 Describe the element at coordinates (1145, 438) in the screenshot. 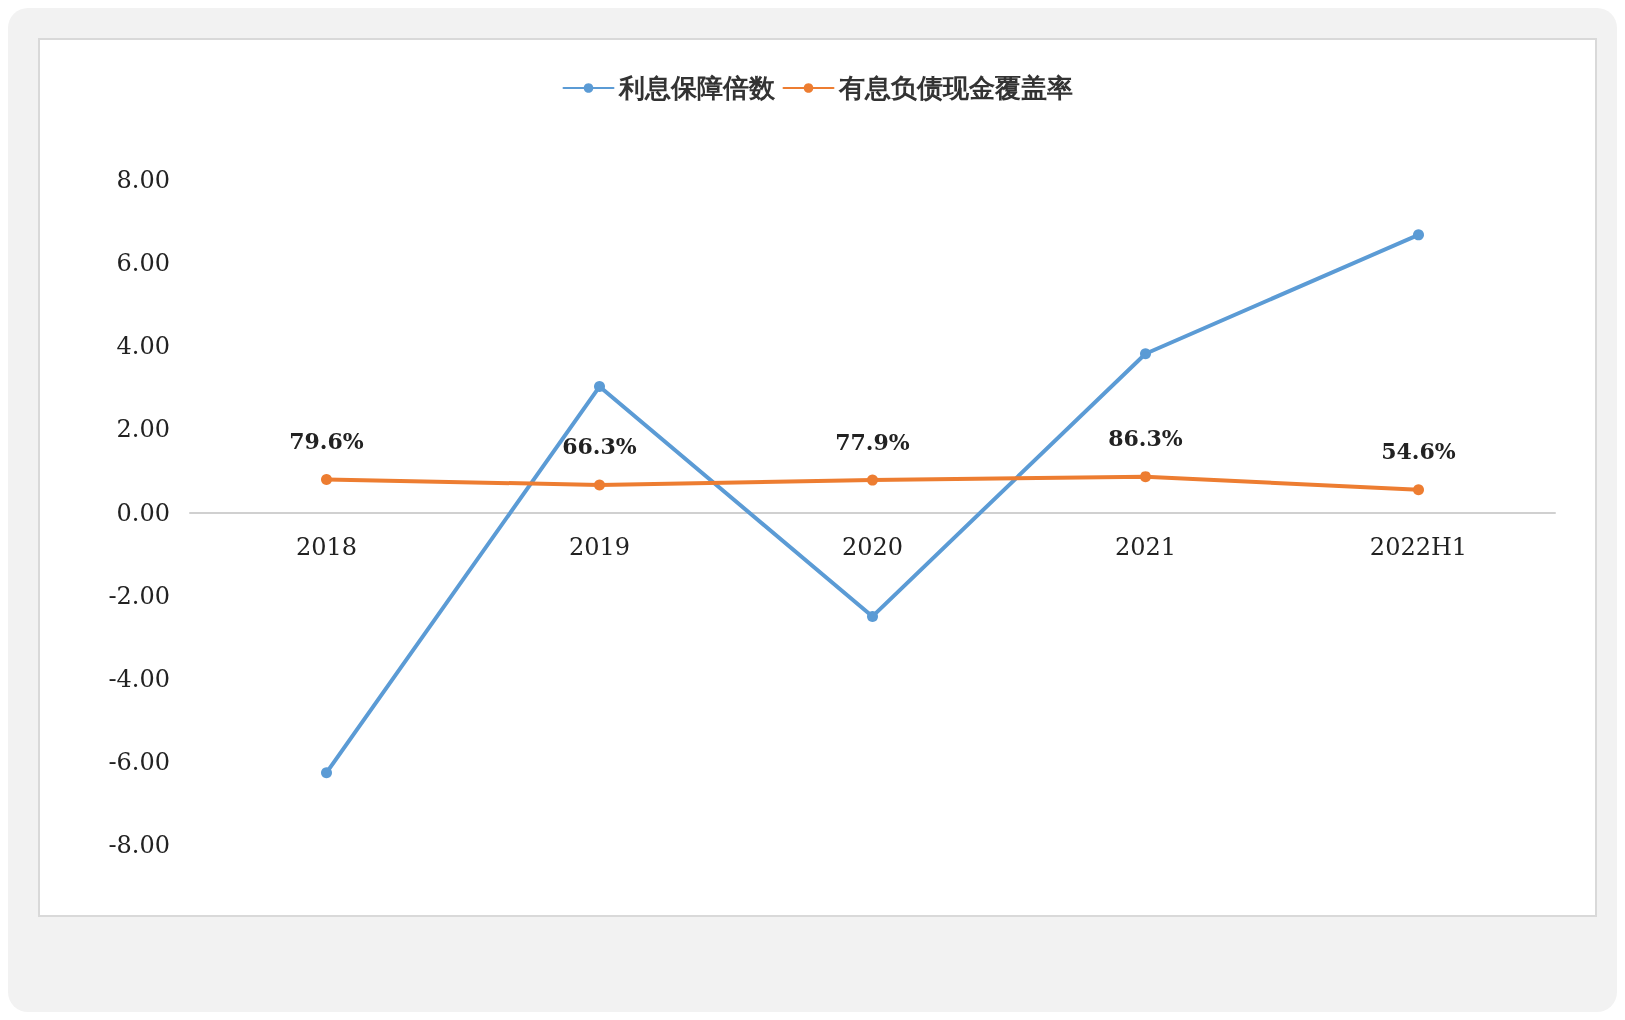

I see `data-label: 86.3%` at that location.